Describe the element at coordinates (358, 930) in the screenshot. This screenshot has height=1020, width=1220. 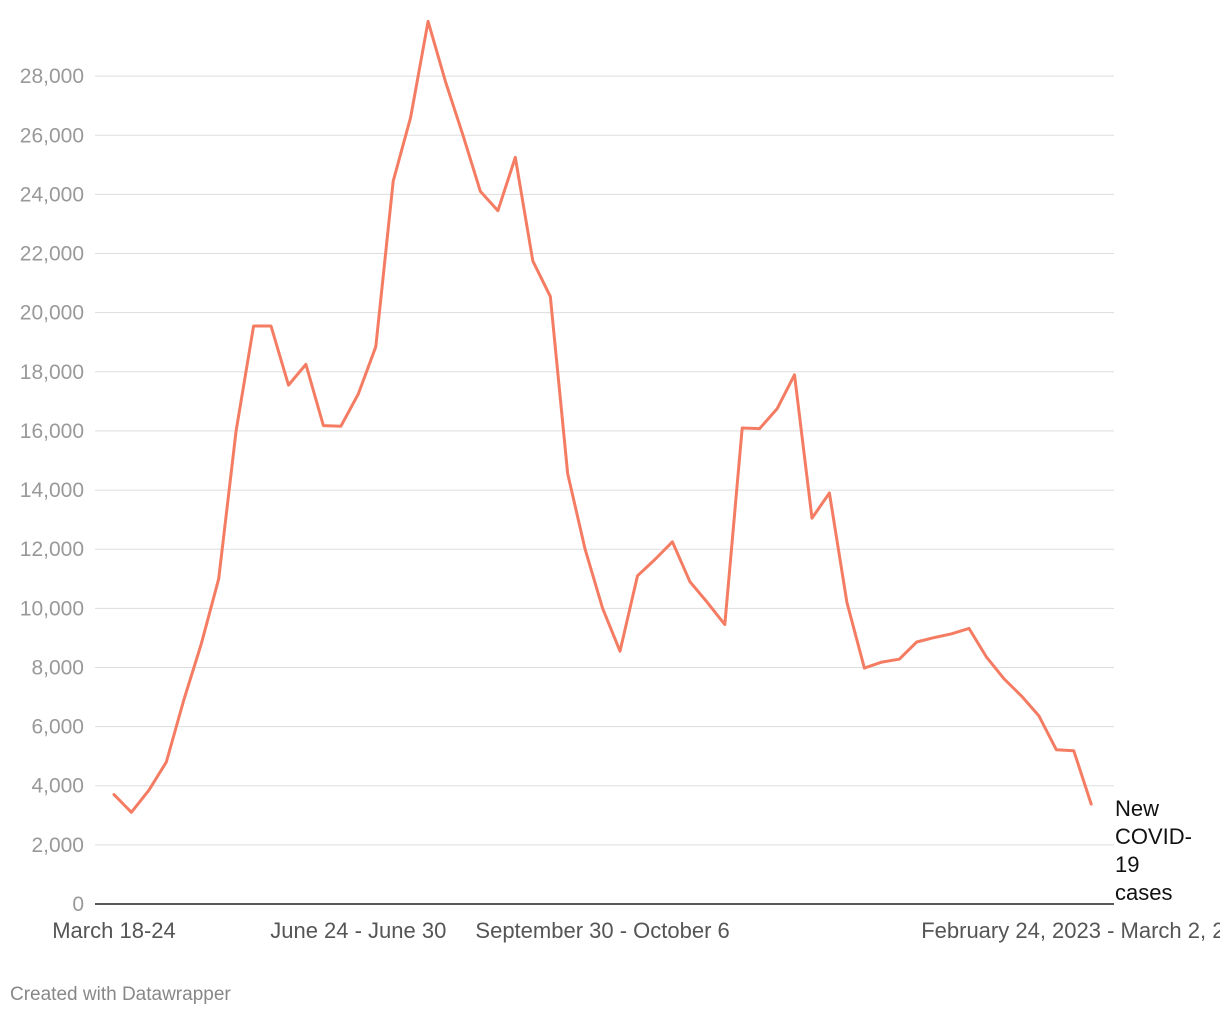
I see `x-tick-label: June 24 - June 30` at that location.